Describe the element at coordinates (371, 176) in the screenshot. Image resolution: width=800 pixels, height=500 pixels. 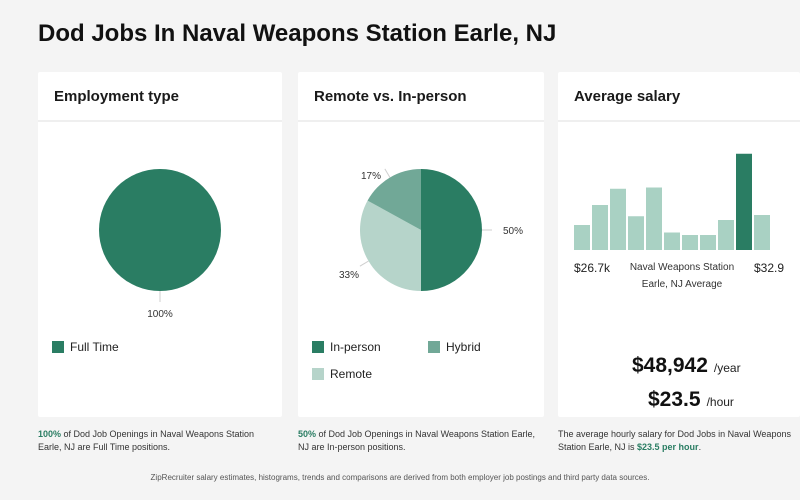
I see `pie-label-hybrid: 17%` at that location.